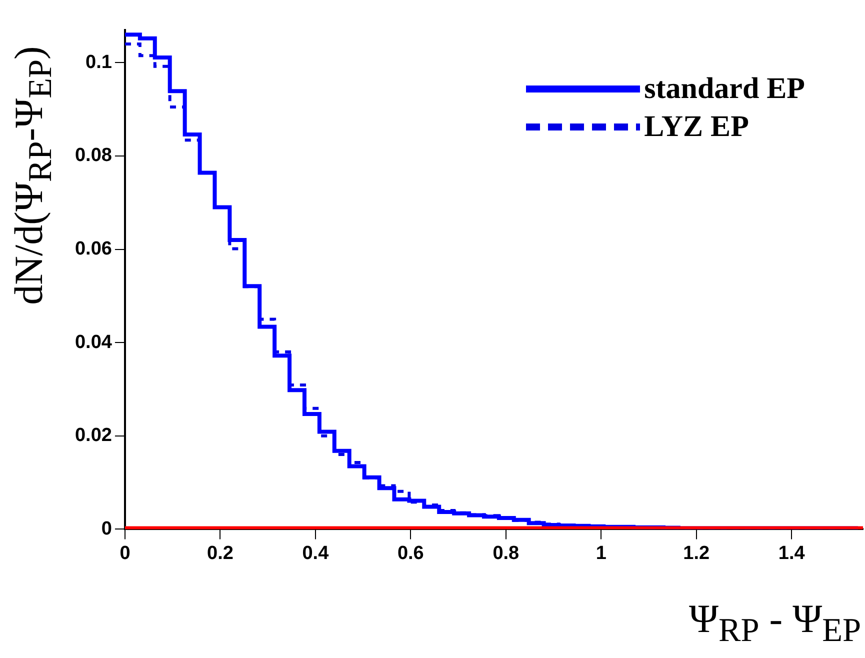  What do you see at coordinates (99, 62) in the screenshot?
I see `y-tick-label: 0.1` at bounding box center [99, 62].